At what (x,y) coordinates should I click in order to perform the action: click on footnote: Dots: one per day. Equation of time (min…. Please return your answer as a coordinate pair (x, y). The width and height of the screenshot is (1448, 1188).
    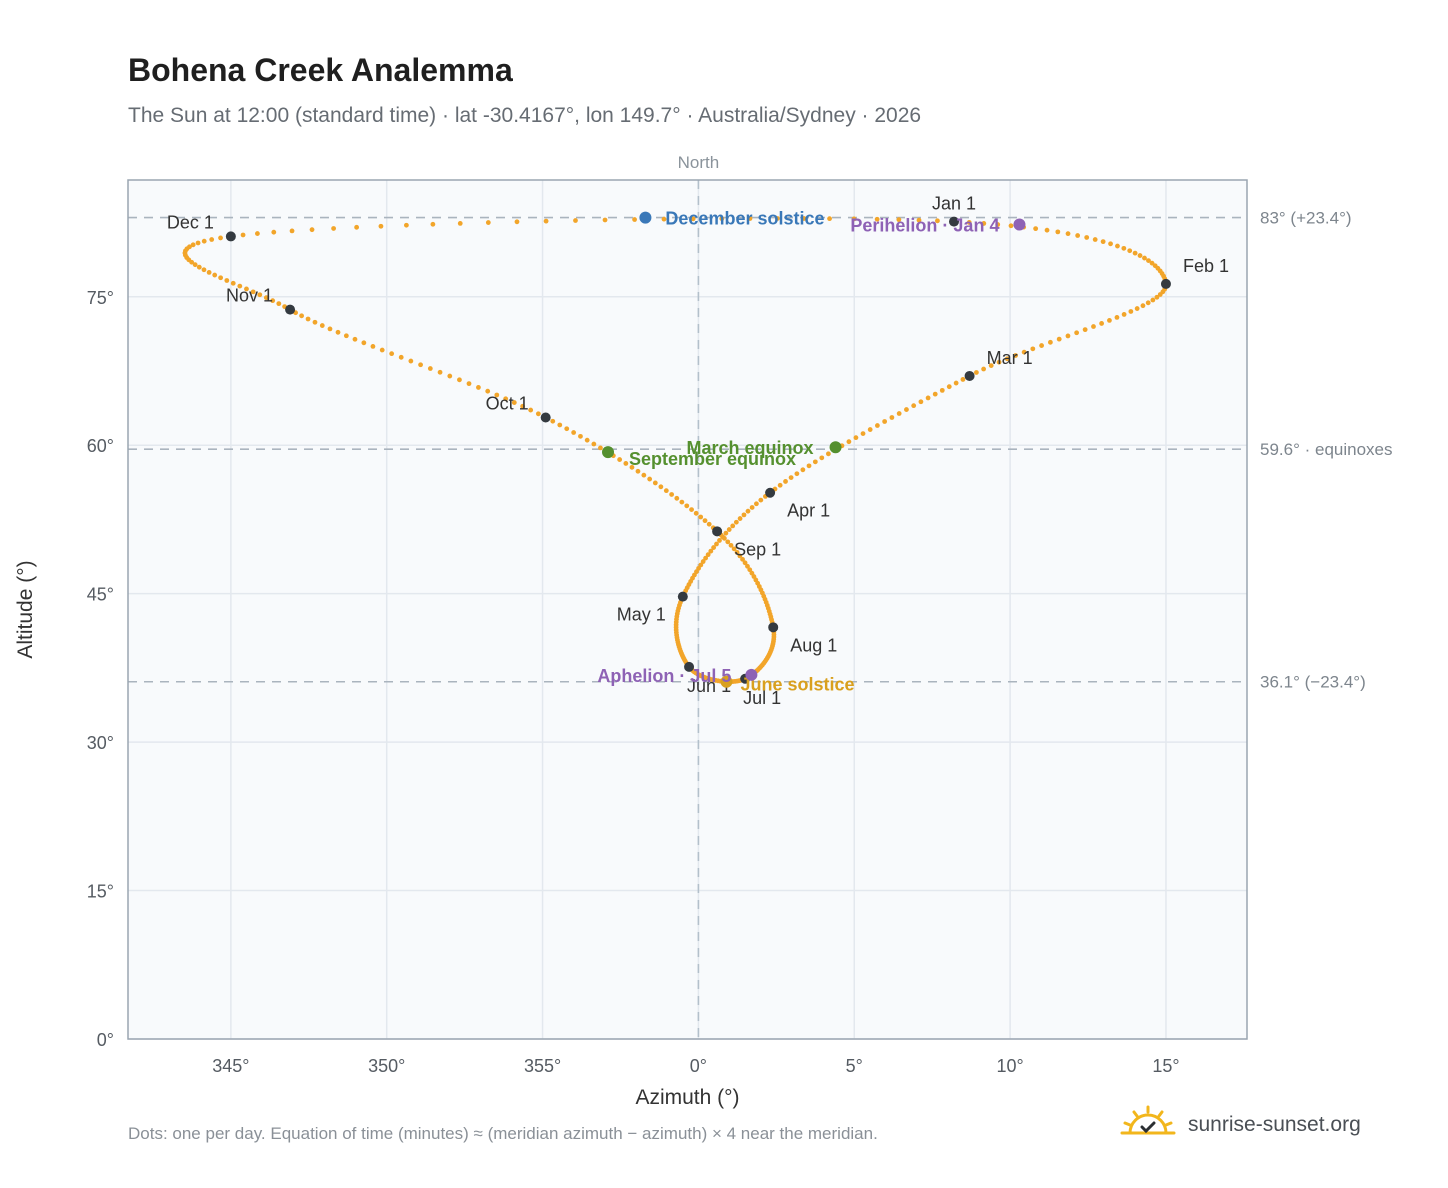
    Looking at the image, I should click on (503, 1133).